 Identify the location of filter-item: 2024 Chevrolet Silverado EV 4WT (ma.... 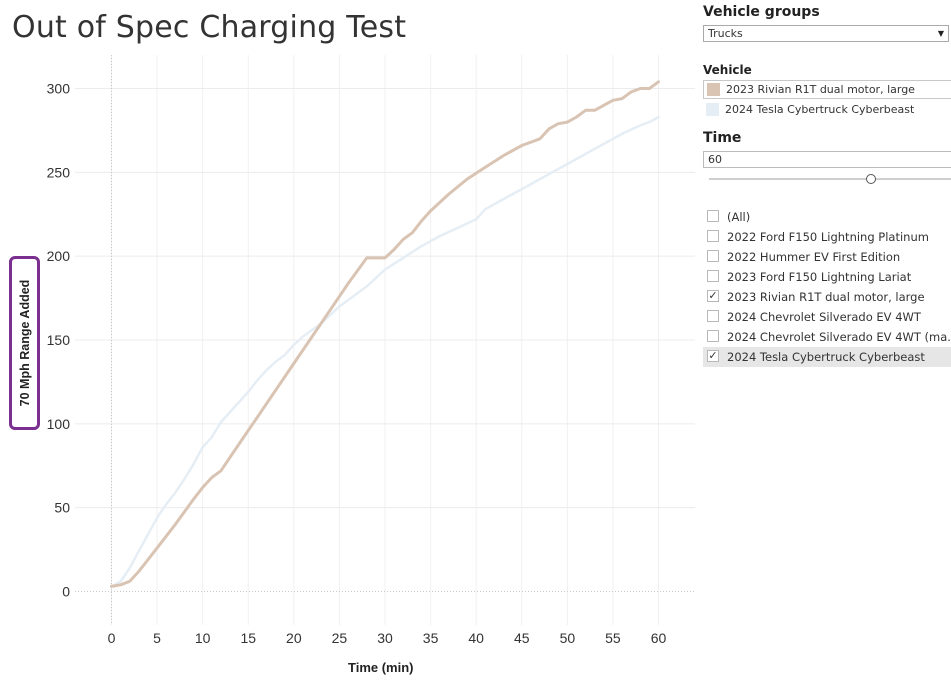
(827, 337).